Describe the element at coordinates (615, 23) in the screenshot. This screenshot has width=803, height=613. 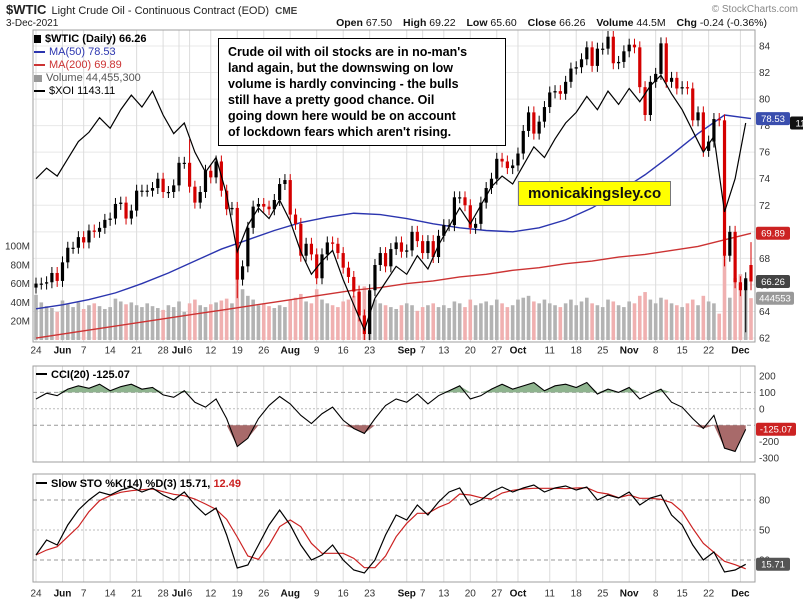
I see `volume-label: Volume` at that location.